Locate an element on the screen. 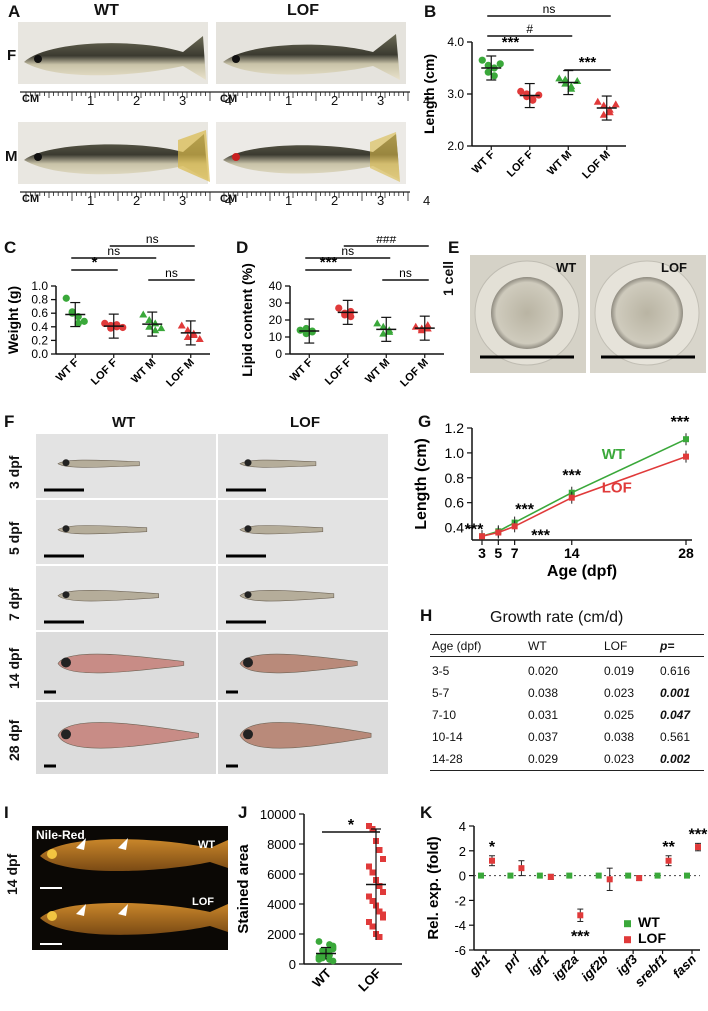 Image resolution: width=708 pixels, height=1011 pixels. y-tick-label: 4000 is located at coordinates (281, 904).